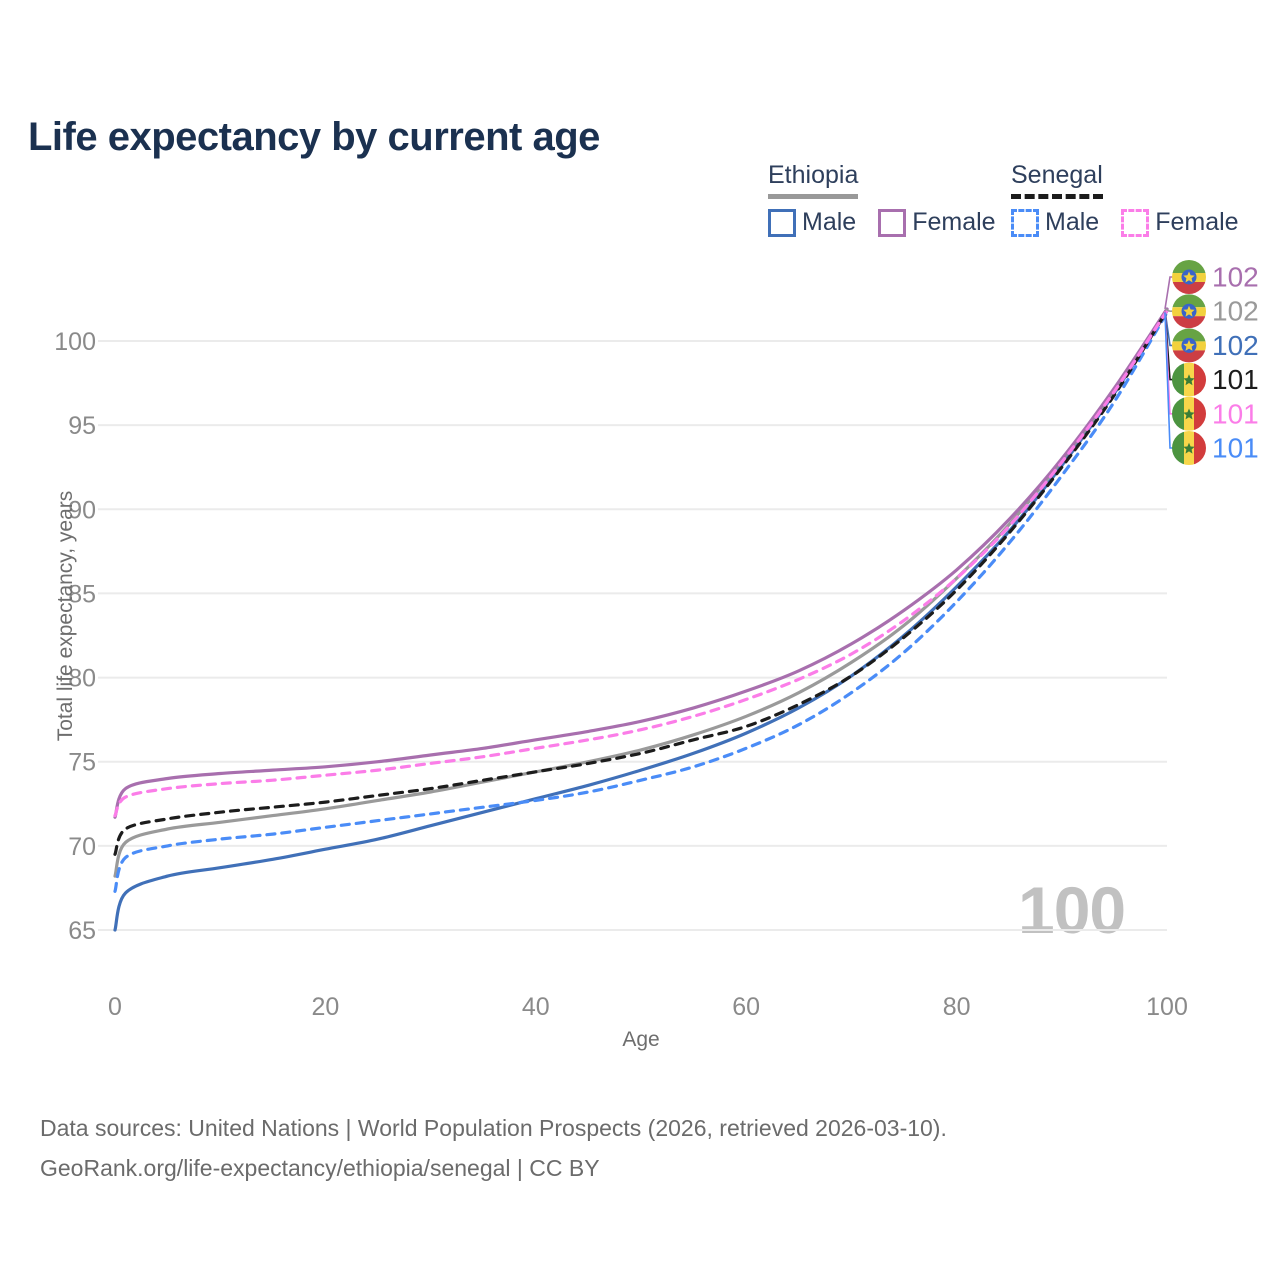 The image size is (1280, 1280). Describe the element at coordinates (1235, 311) in the screenshot. I see `end-label-value-eth-total: 102` at that location.